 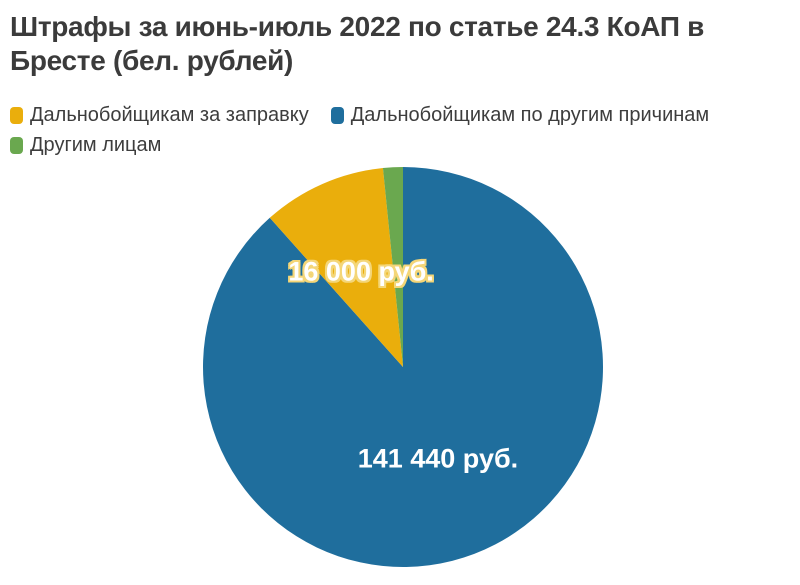 I want to click on legend-item-2: Другим лицам, so click(x=85, y=145).